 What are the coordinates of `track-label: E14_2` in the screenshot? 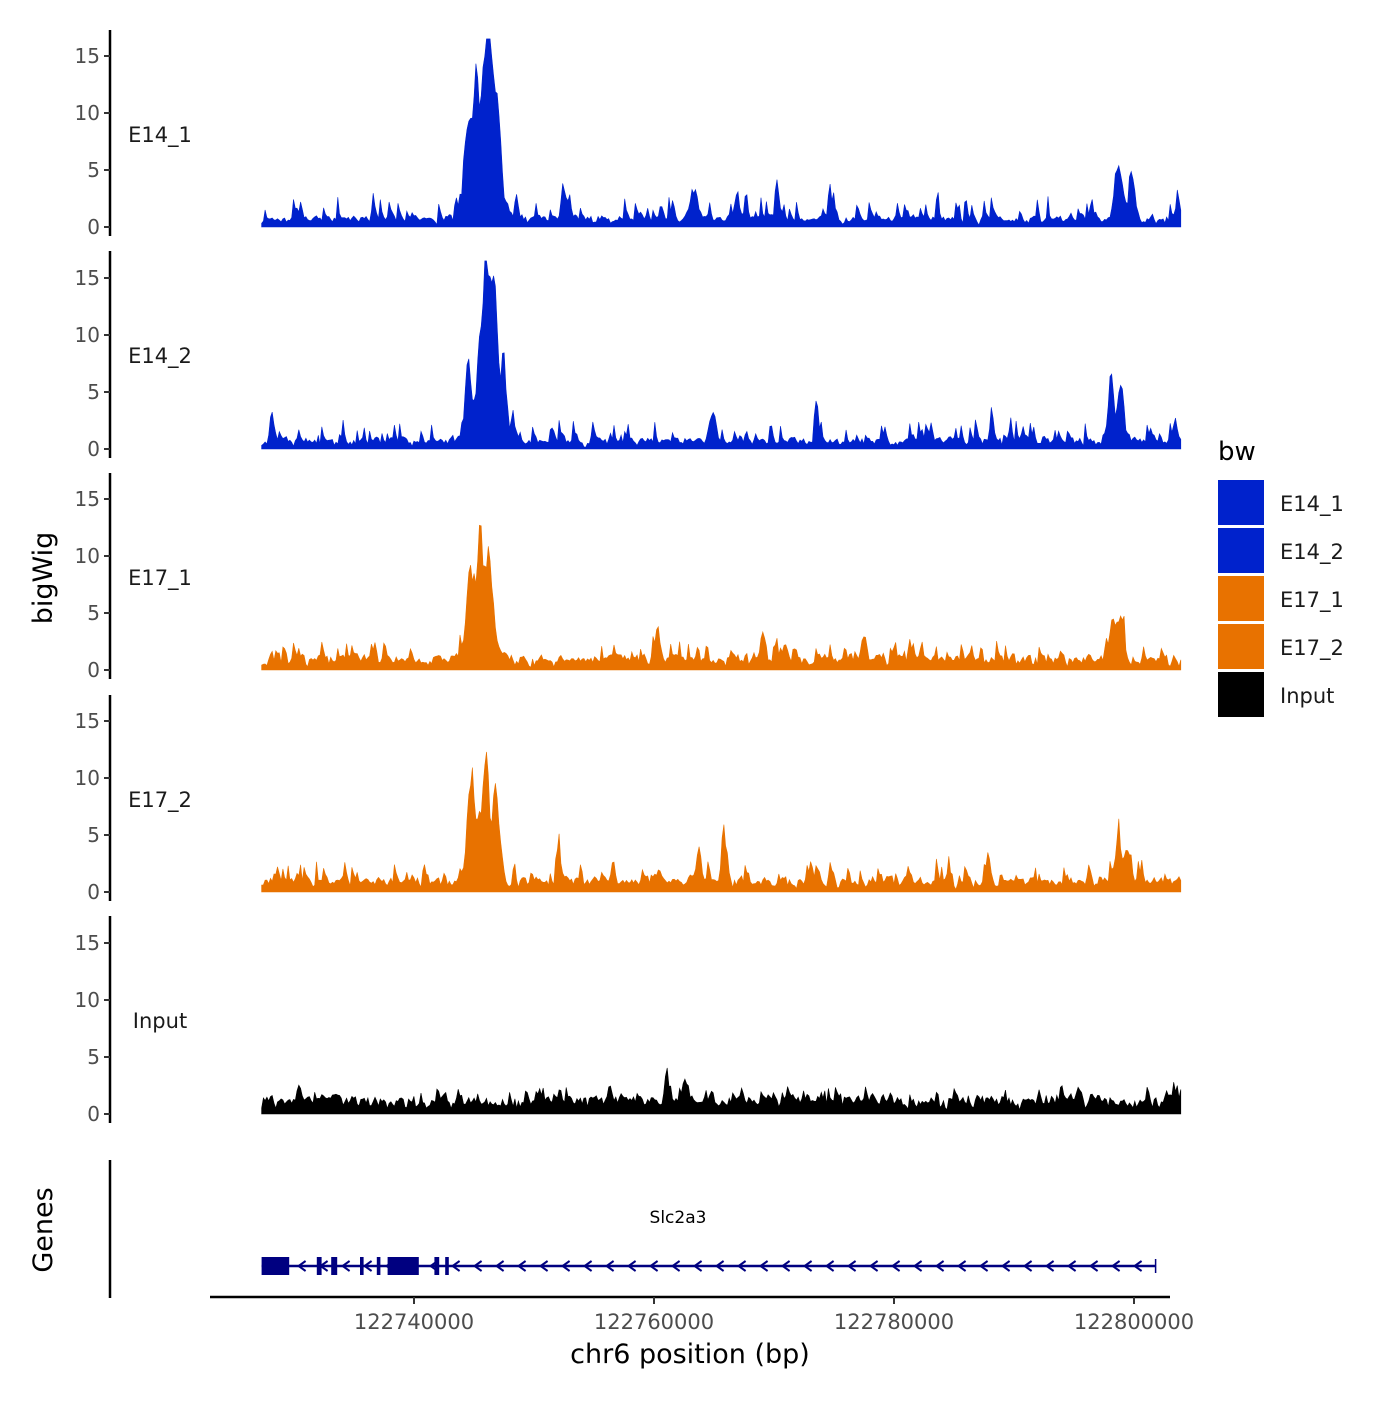 It's located at (160, 356).